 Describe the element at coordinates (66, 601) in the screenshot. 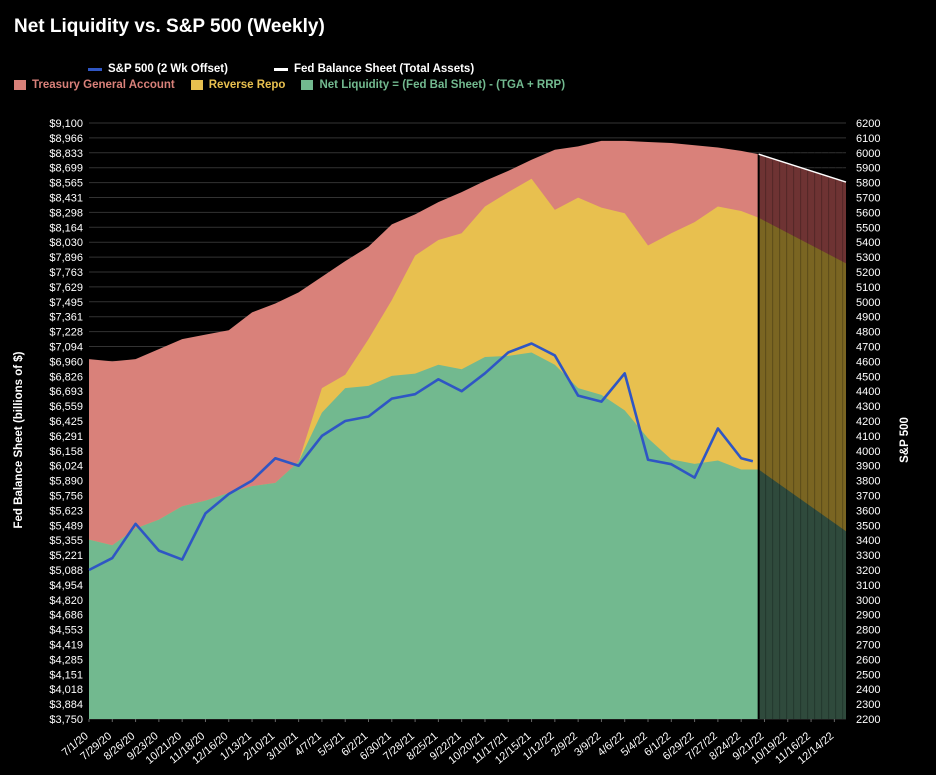

I see `y-tick-label: $4,820` at that location.